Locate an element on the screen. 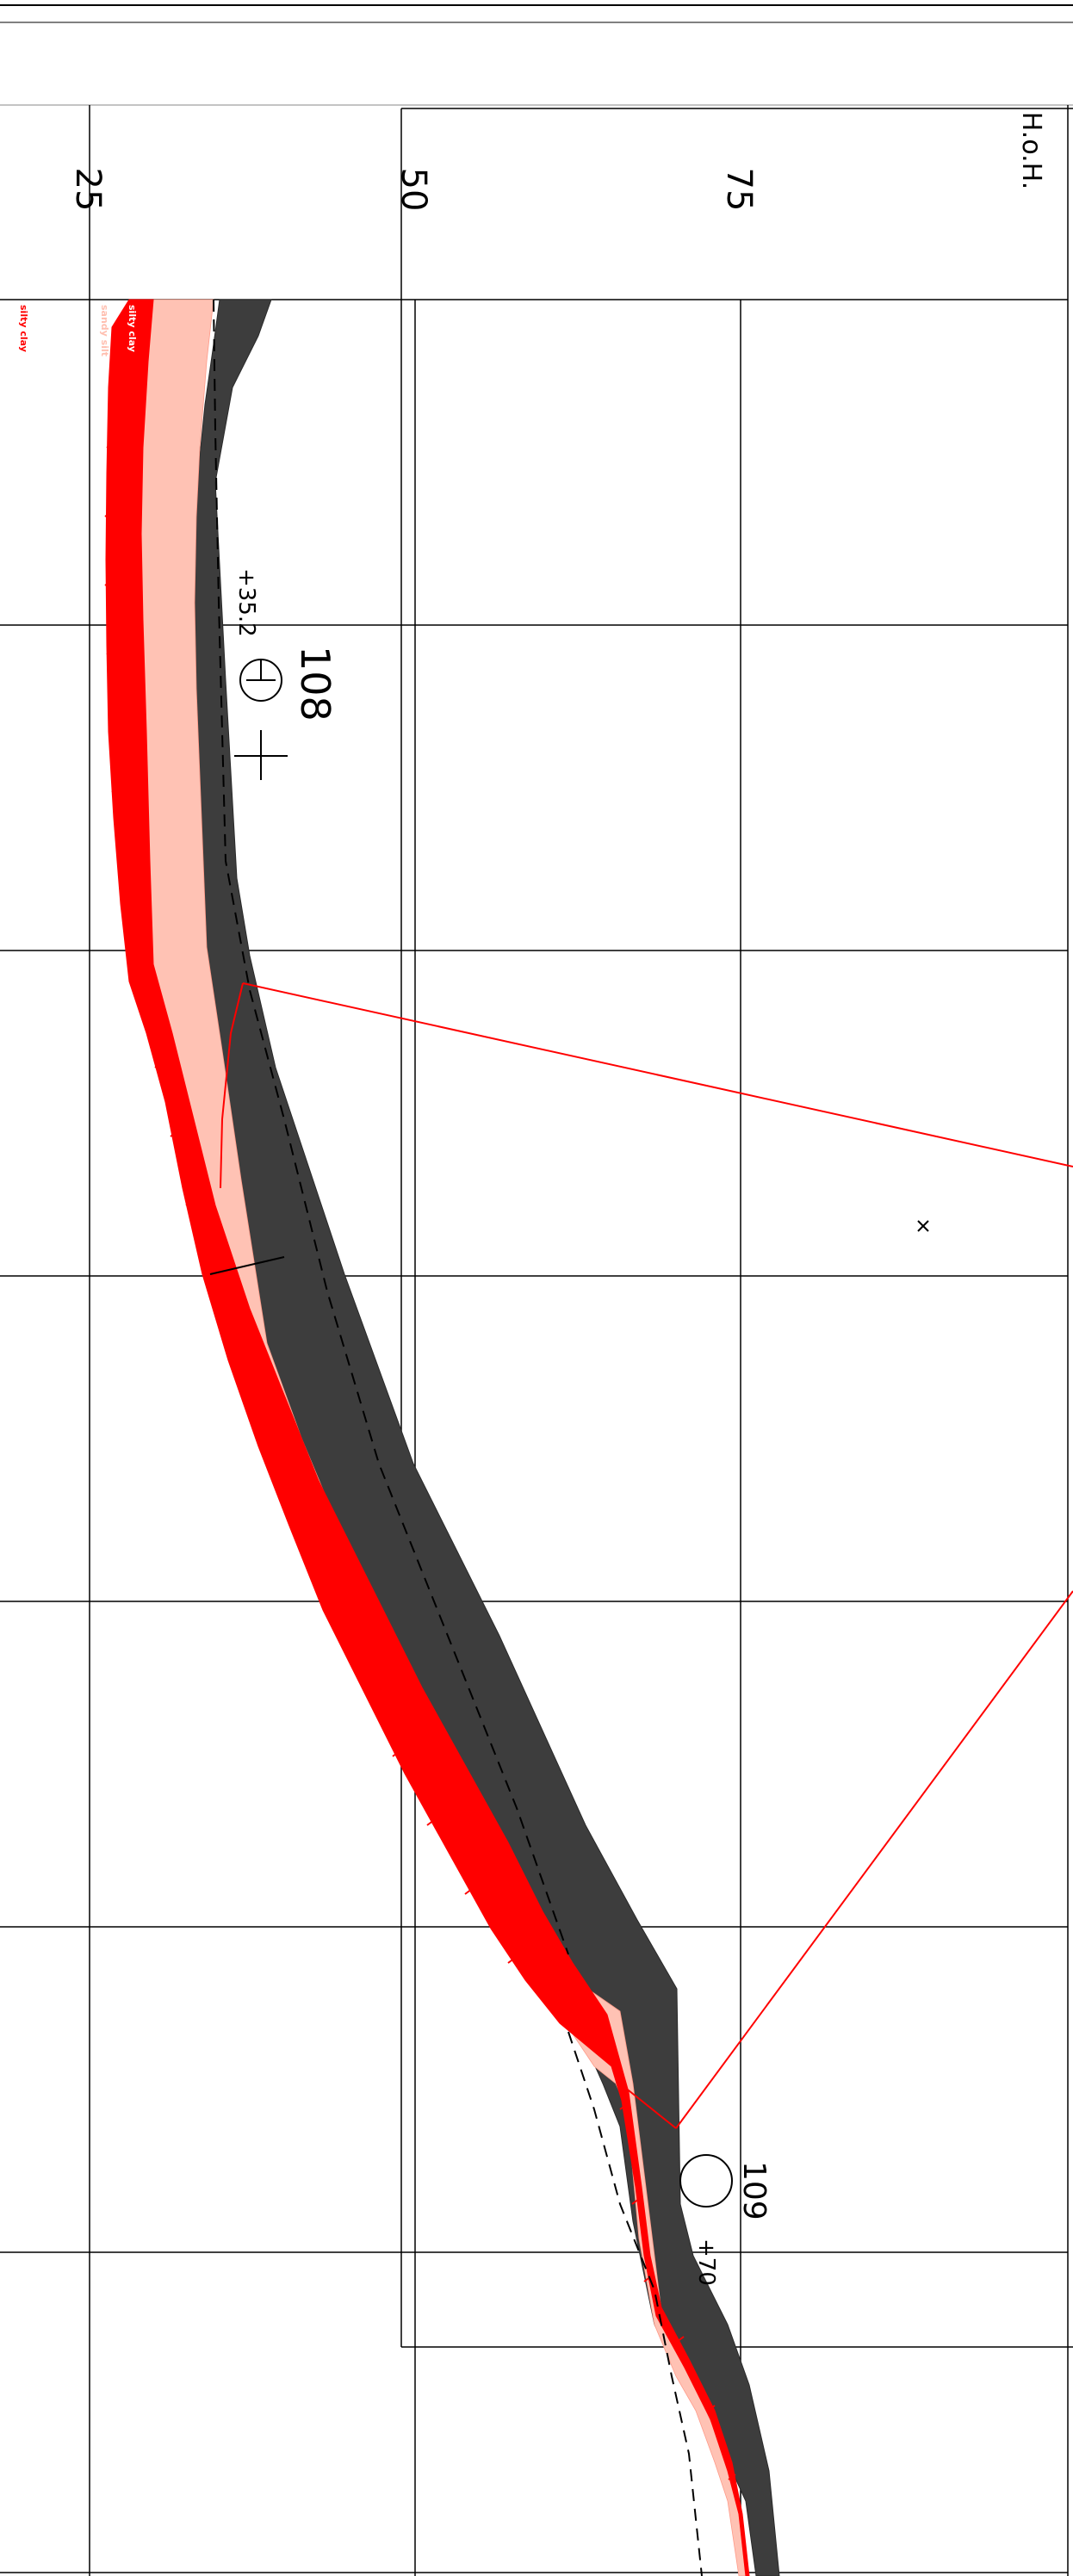 The width and height of the screenshot is (1073, 2576). cross-marks is located at coordinates (569, 1248).